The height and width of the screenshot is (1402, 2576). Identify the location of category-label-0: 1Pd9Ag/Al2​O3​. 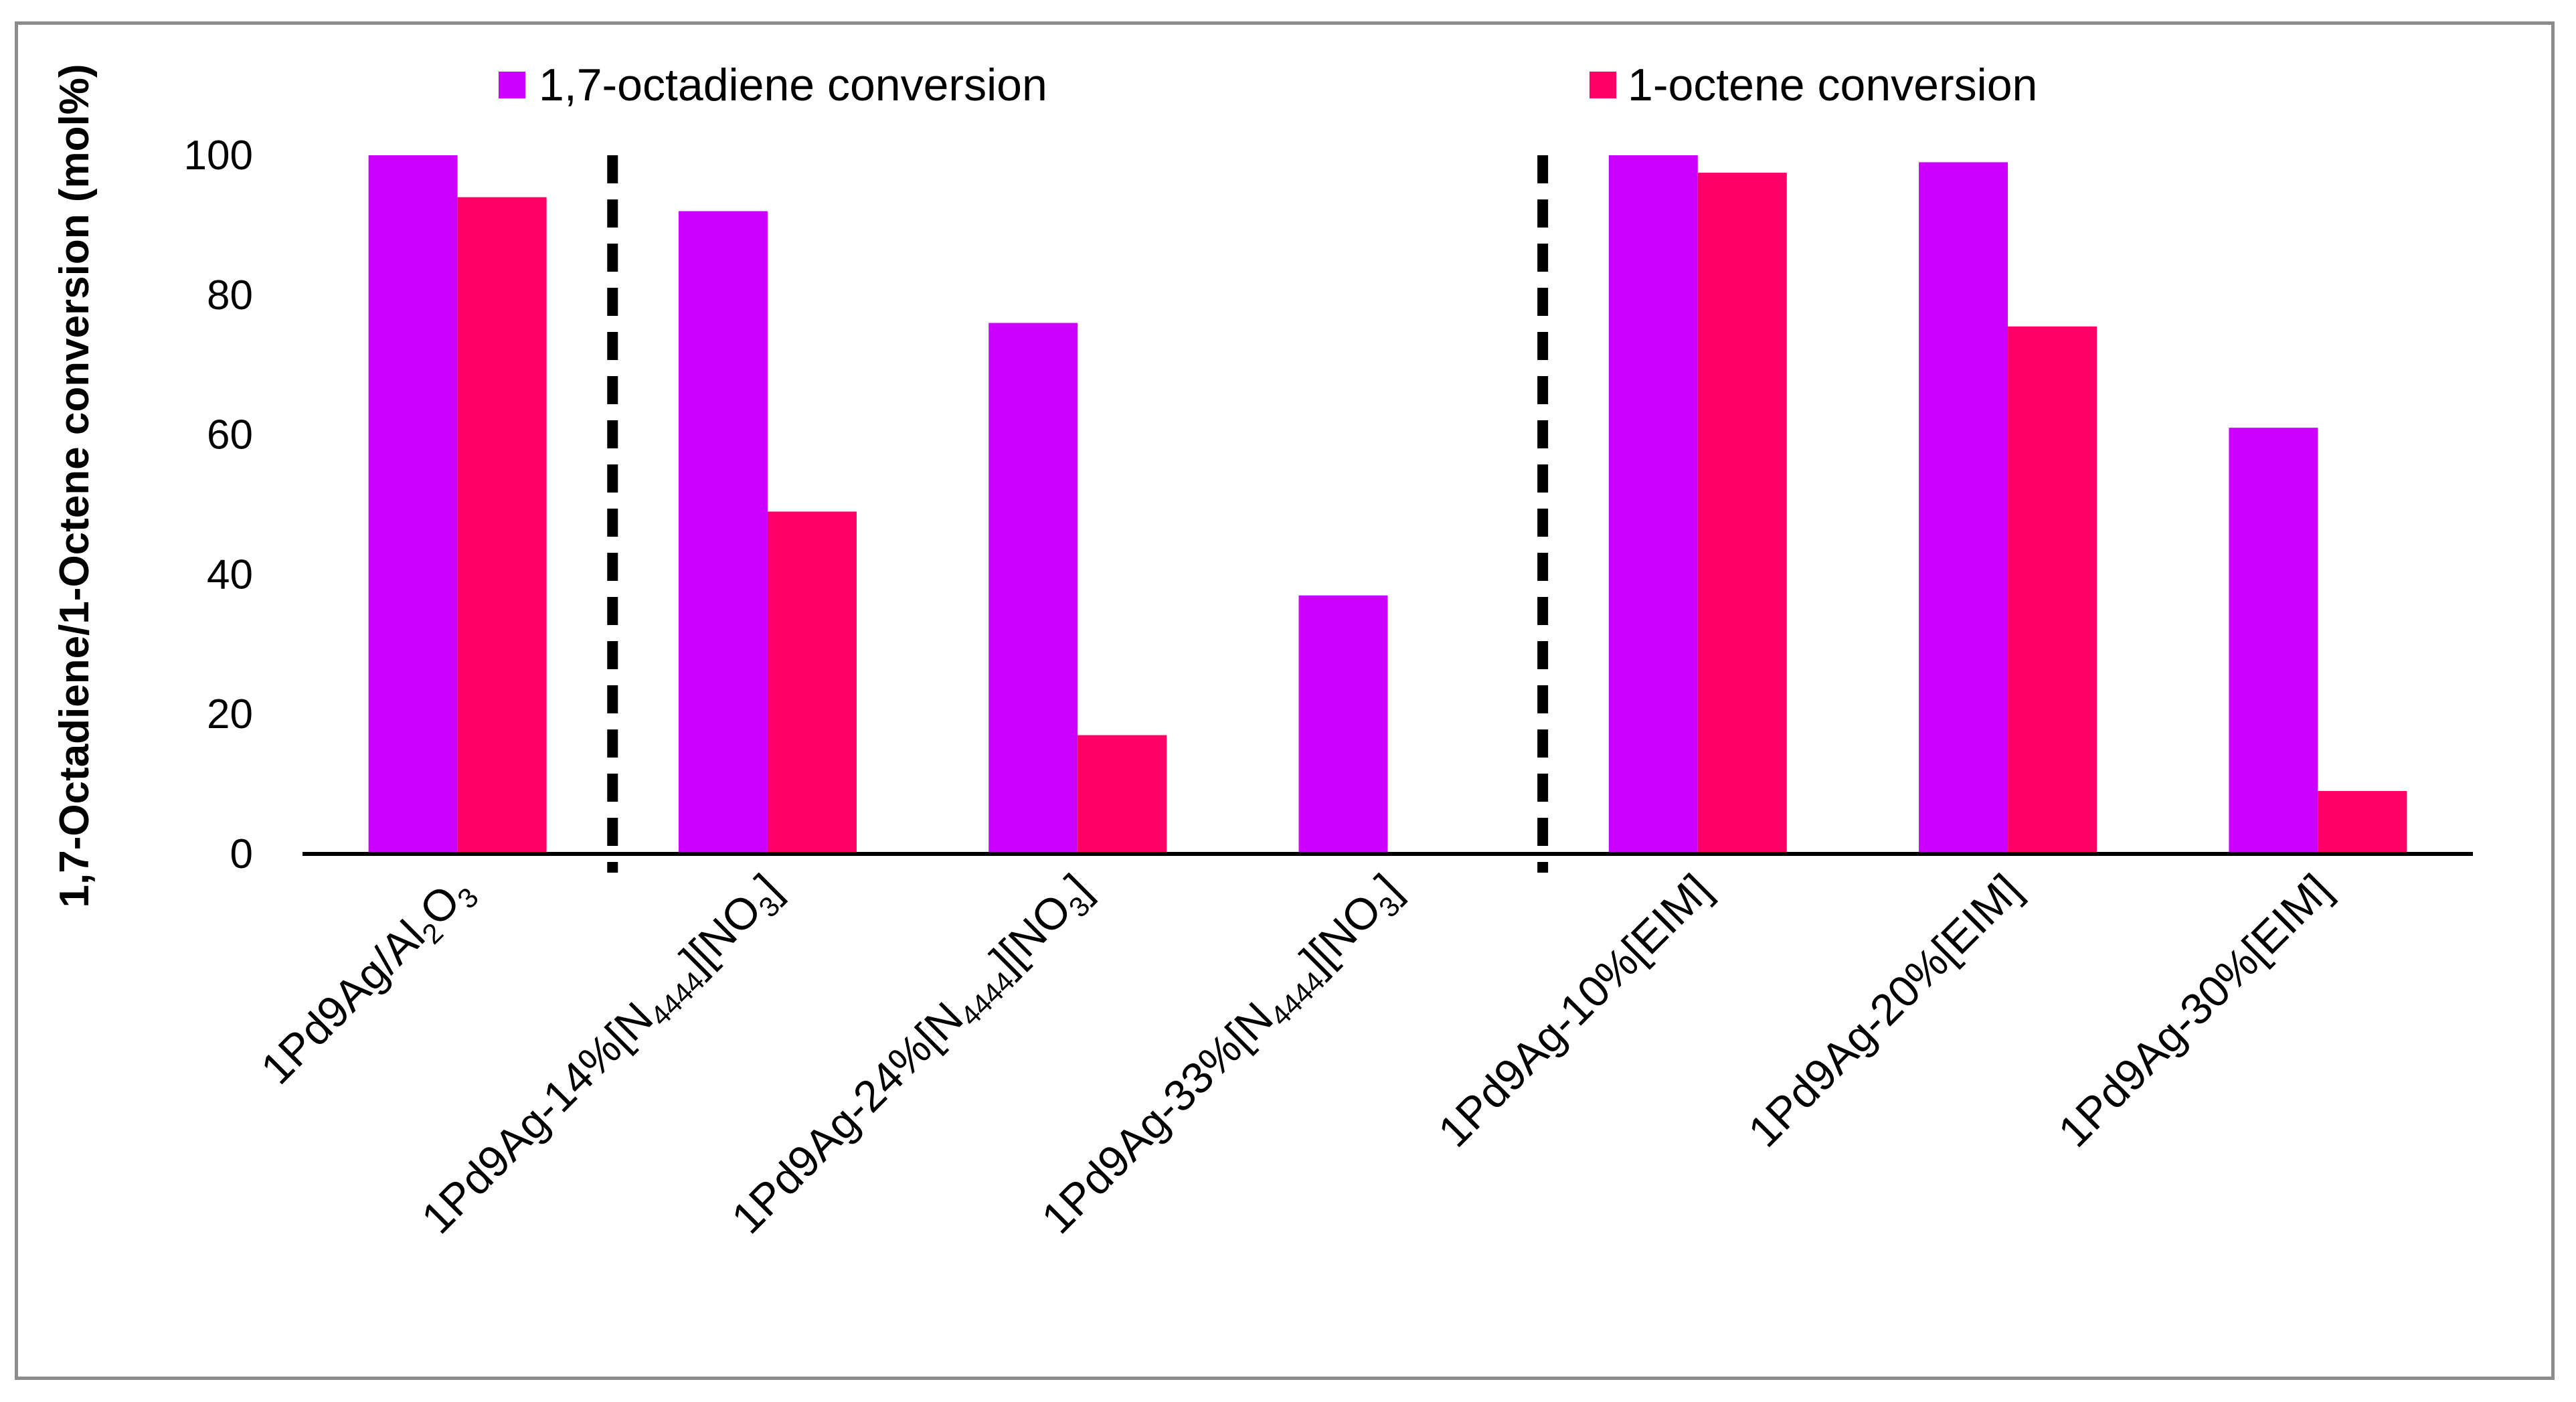
(368, 982).